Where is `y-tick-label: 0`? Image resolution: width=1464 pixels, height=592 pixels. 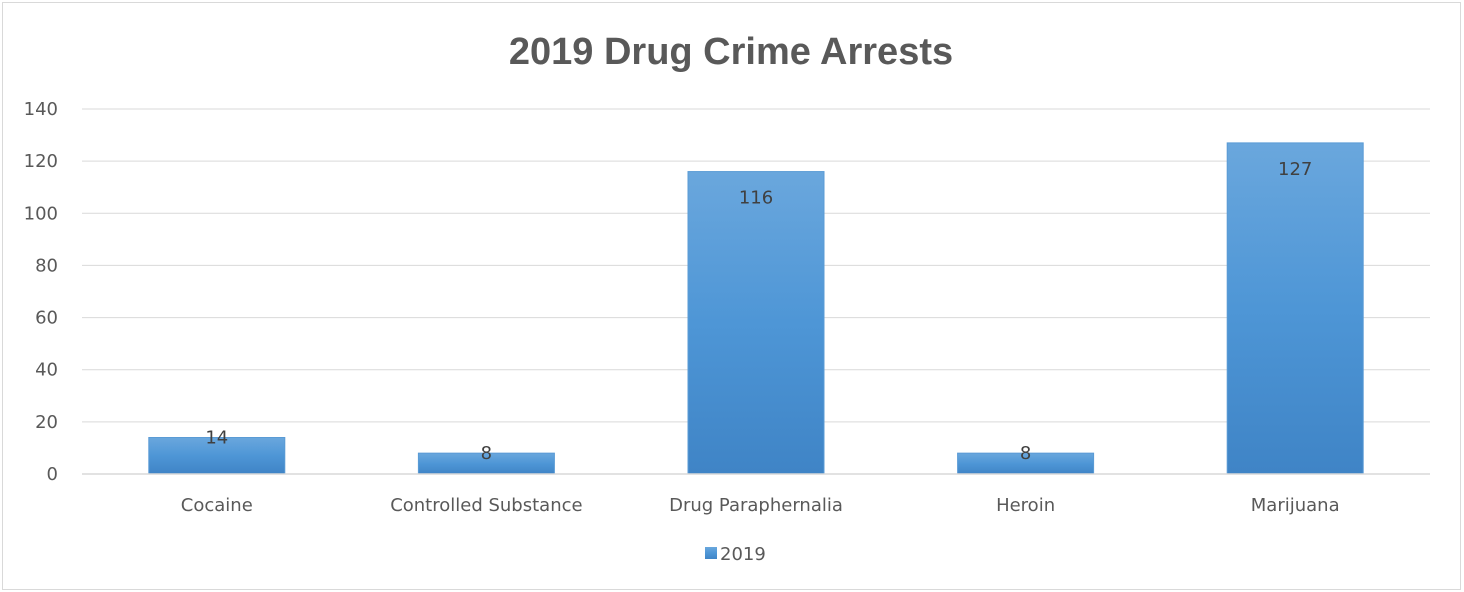 y-tick-label: 0 is located at coordinates (52, 474).